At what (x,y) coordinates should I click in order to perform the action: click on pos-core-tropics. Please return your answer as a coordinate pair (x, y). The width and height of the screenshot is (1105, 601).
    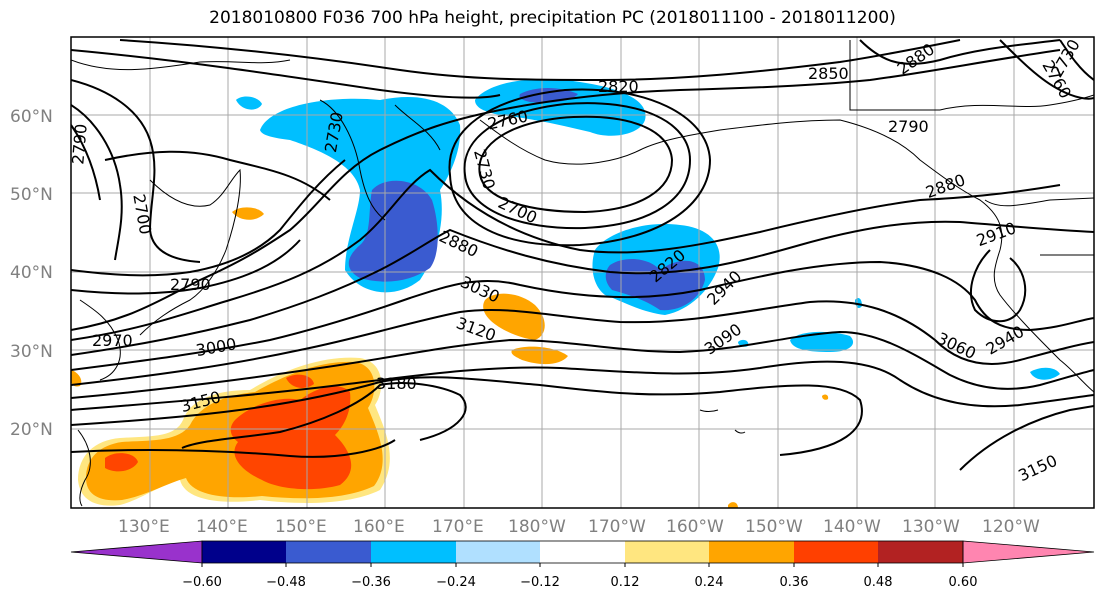
    Looking at the image, I should click on (291, 438).